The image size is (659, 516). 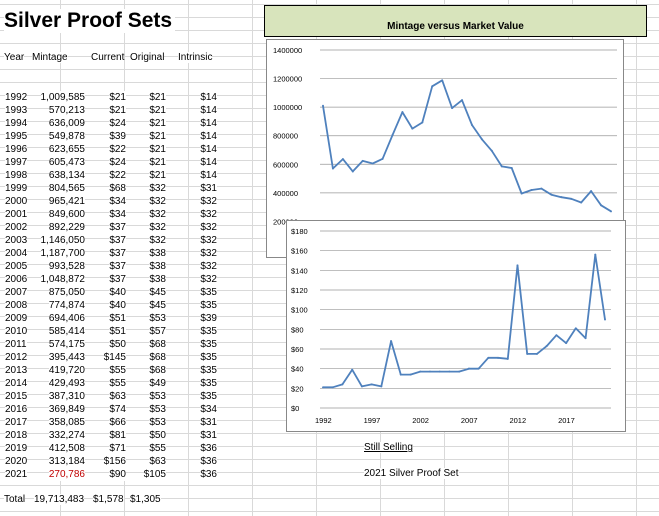 What do you see at coordinates (117, 422) in the screenshot?
I see `cell-current: $66` at bounding box center [117, 422].